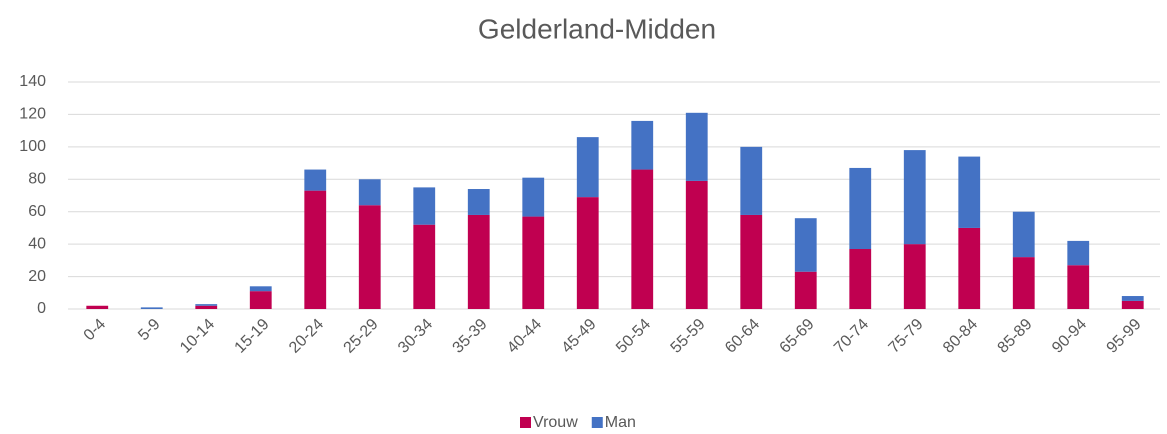 The image size is (1167, 434). I want to click on legend-label: Vrouw, so click(555, 422).